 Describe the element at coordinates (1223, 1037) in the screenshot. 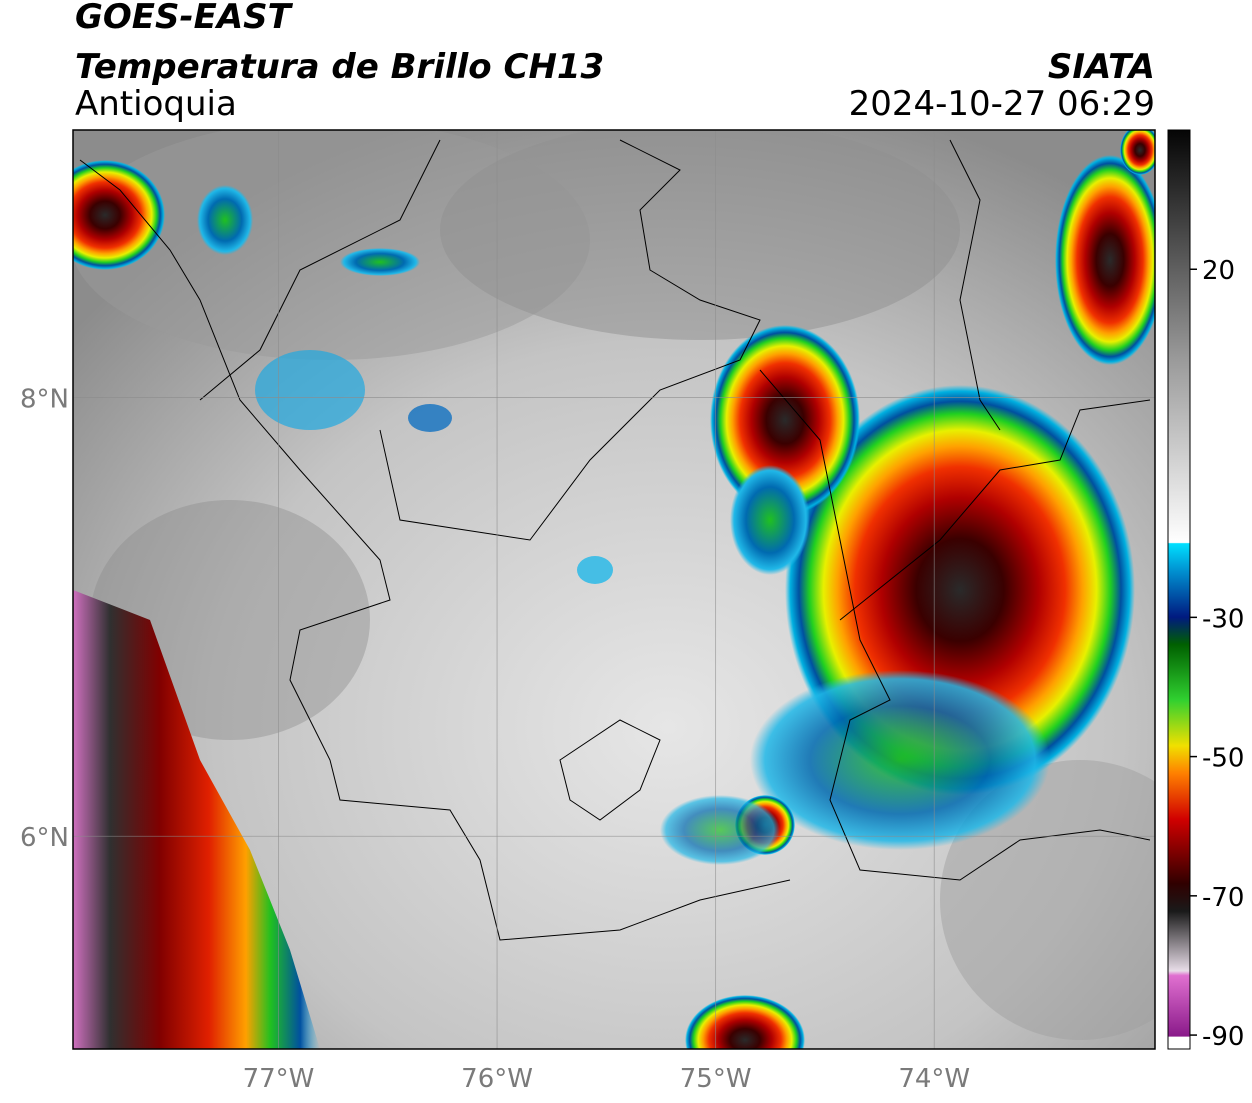

I see `colorbar-tick-label: -90` at that location.